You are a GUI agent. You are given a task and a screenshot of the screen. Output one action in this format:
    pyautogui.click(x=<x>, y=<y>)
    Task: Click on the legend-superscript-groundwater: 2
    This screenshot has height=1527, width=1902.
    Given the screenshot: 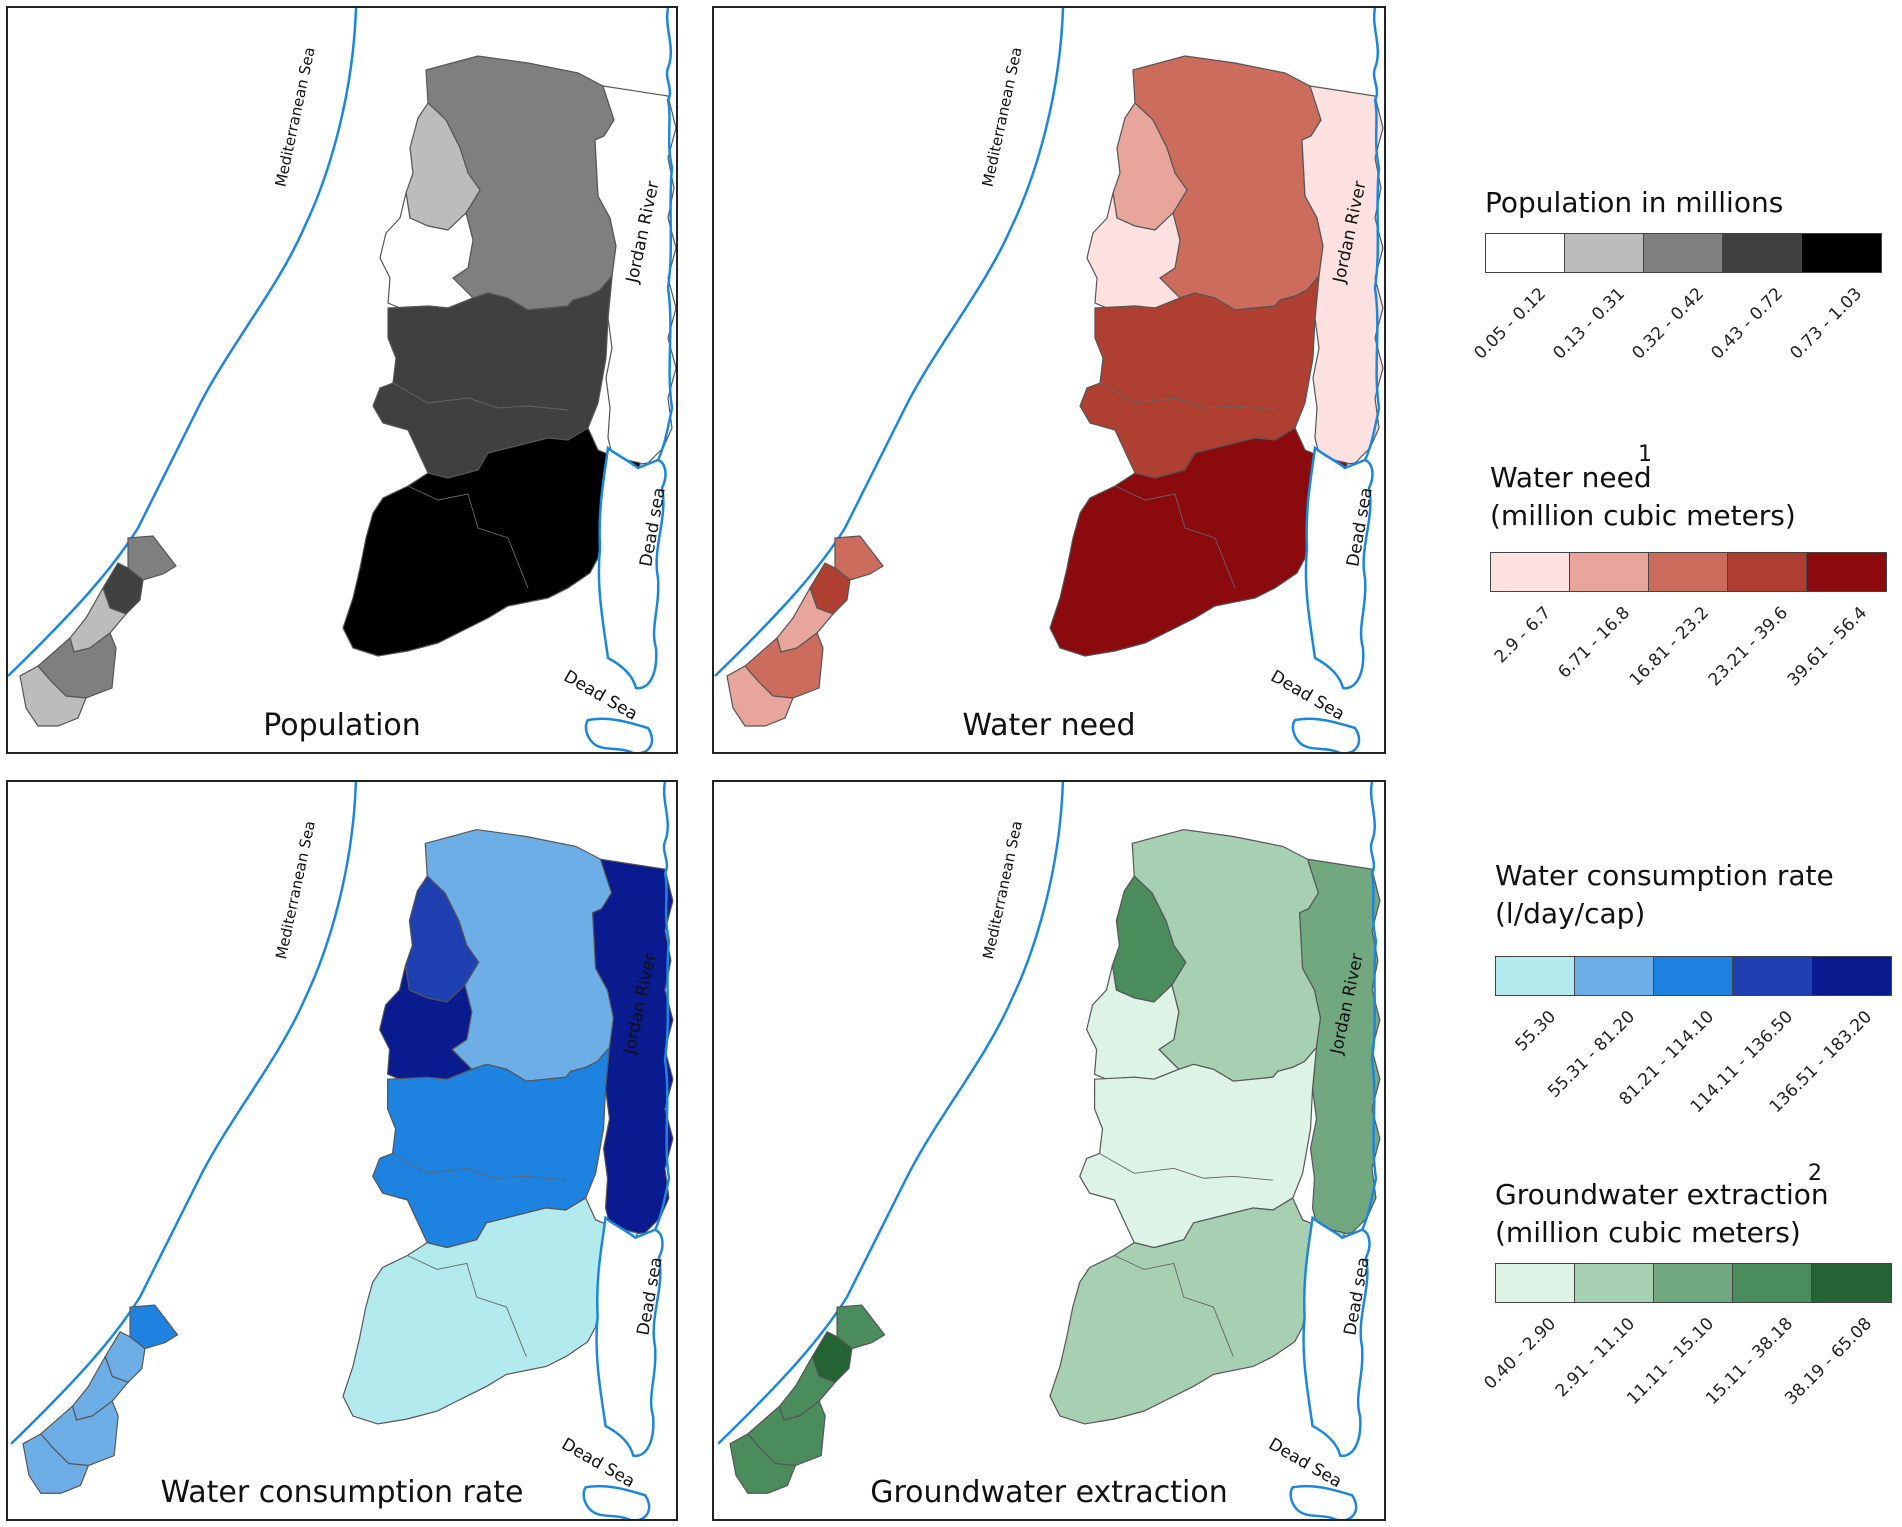 What is the action you would take?
    pyautogui.click(x=1815, y=1173)
    